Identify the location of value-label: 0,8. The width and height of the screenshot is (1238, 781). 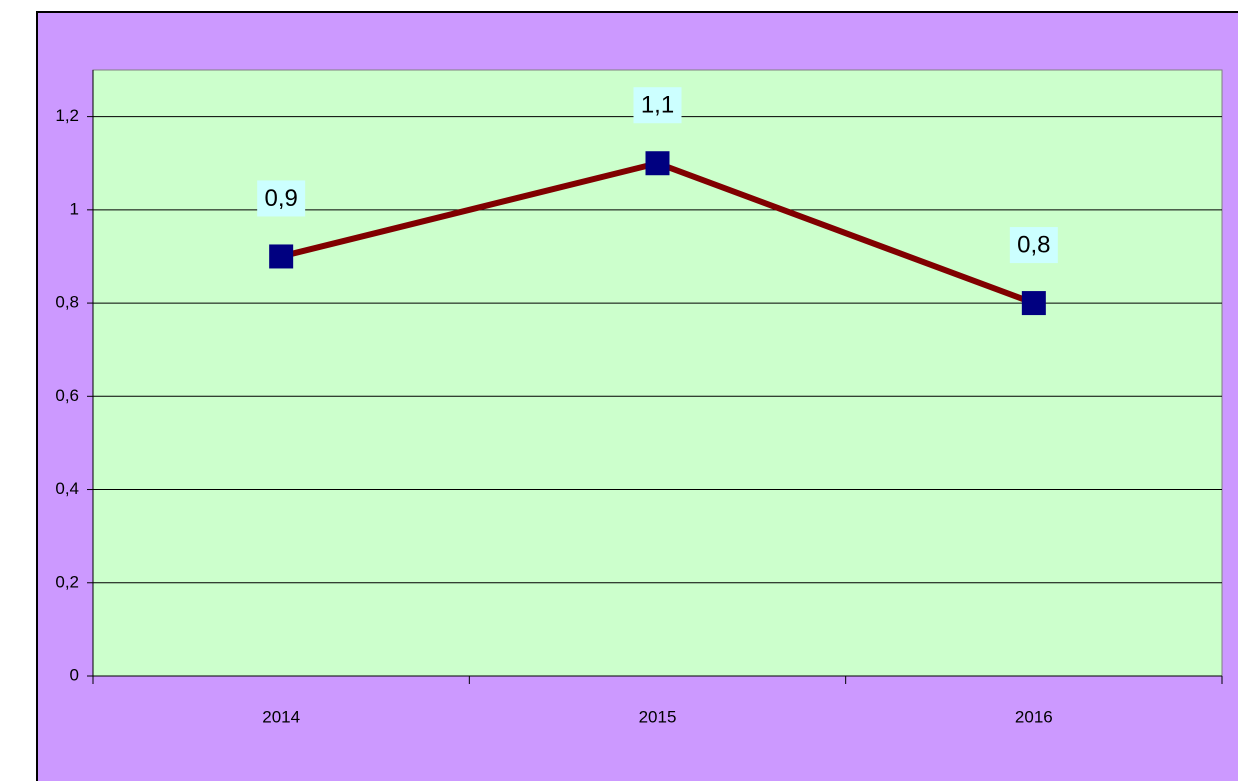
(1033, 244).